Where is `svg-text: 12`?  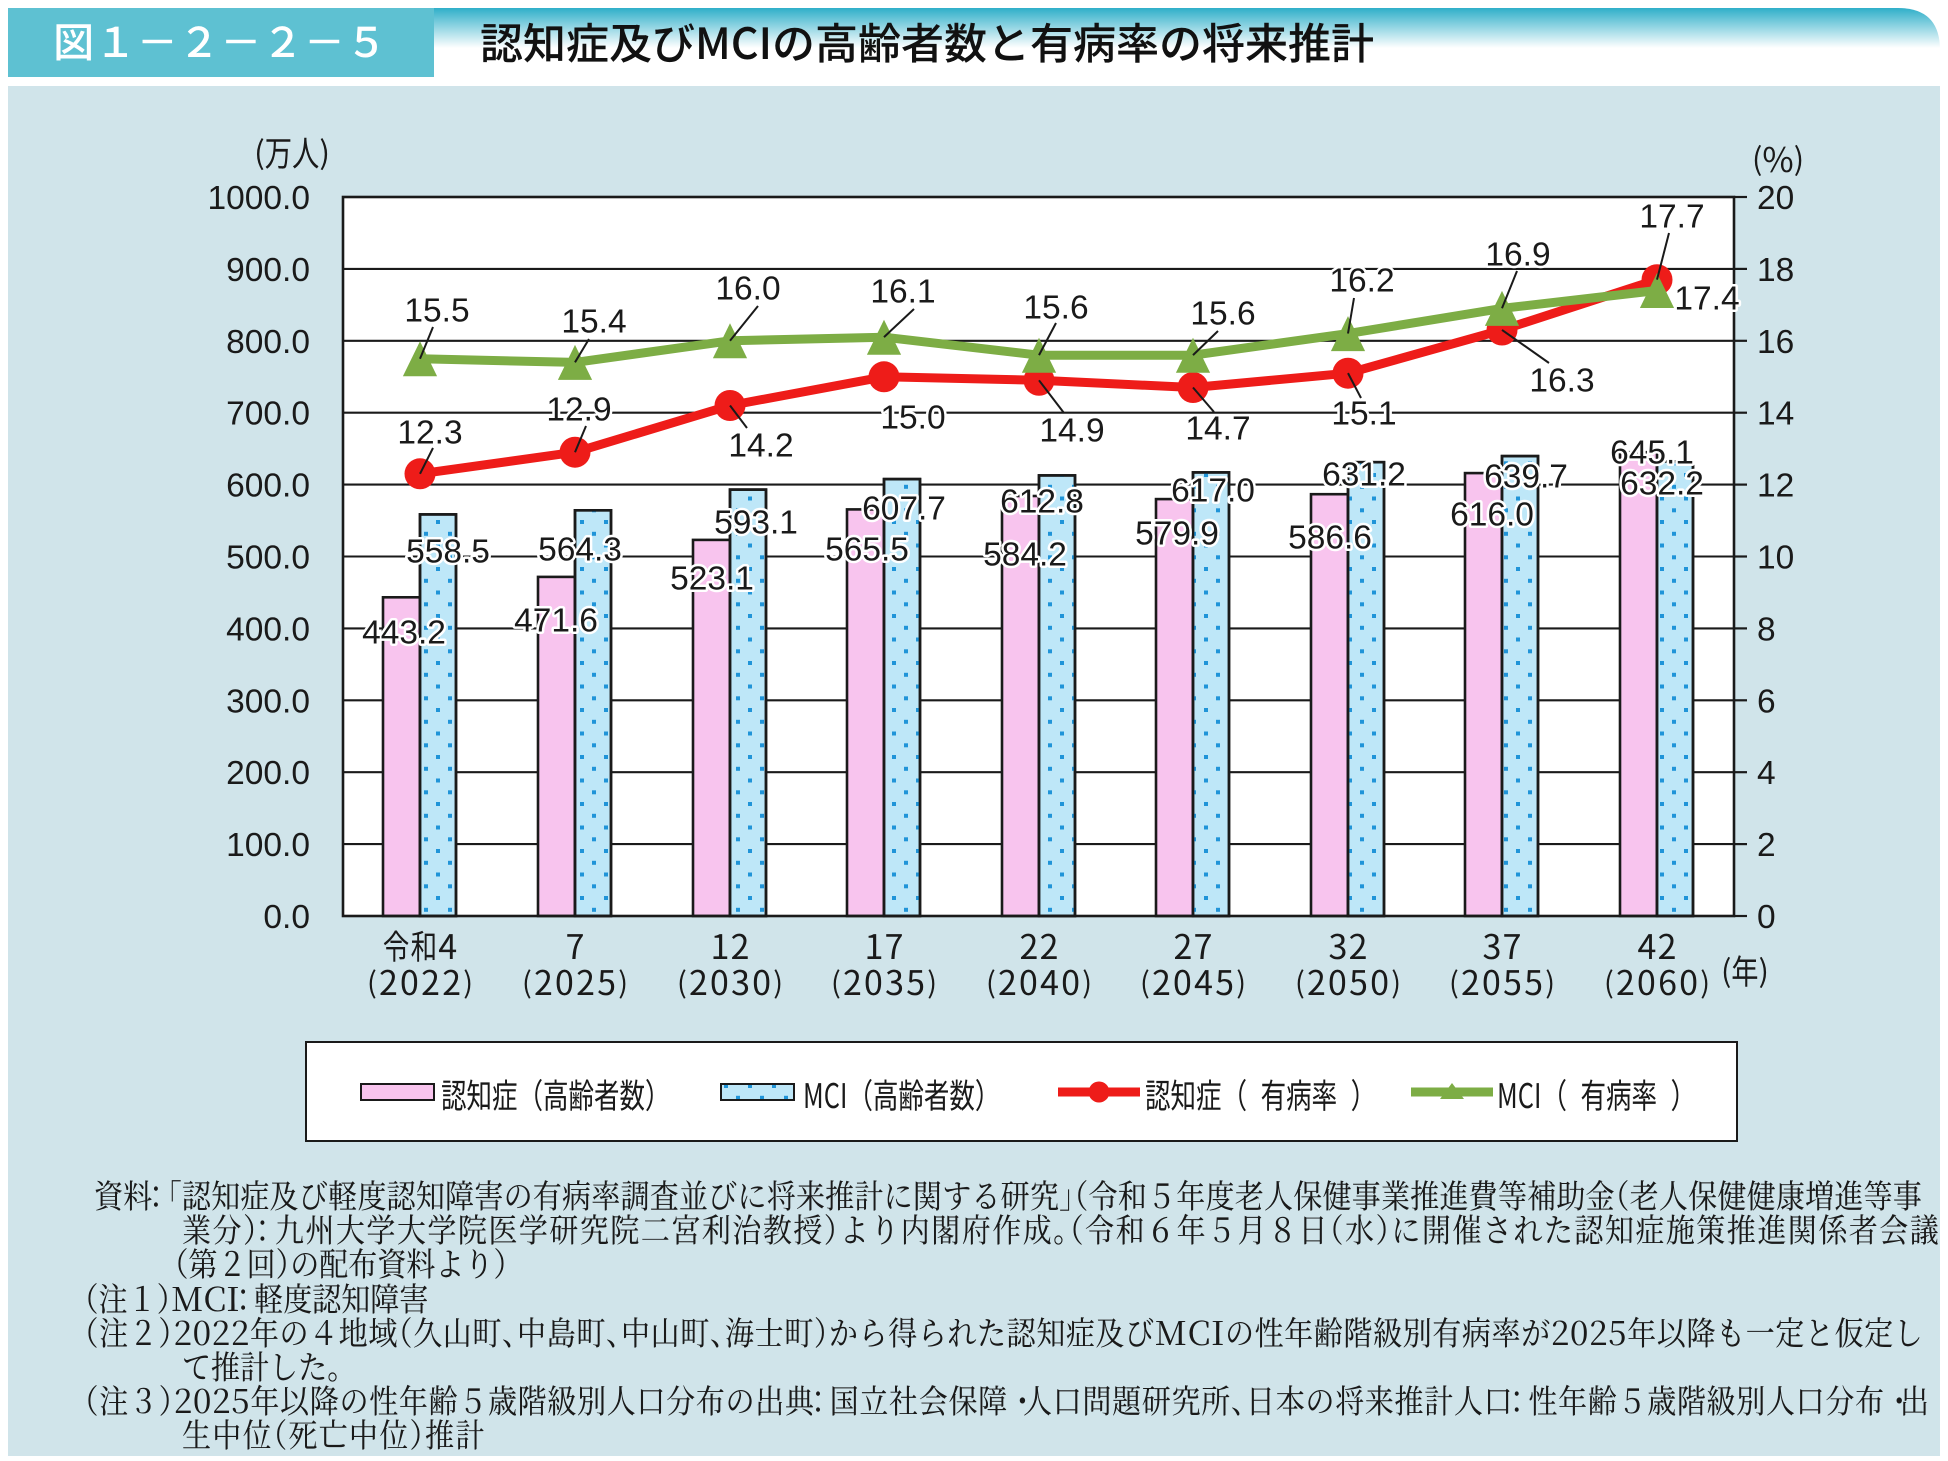 svg-text: 12 is located at coordinates (1775, 486).